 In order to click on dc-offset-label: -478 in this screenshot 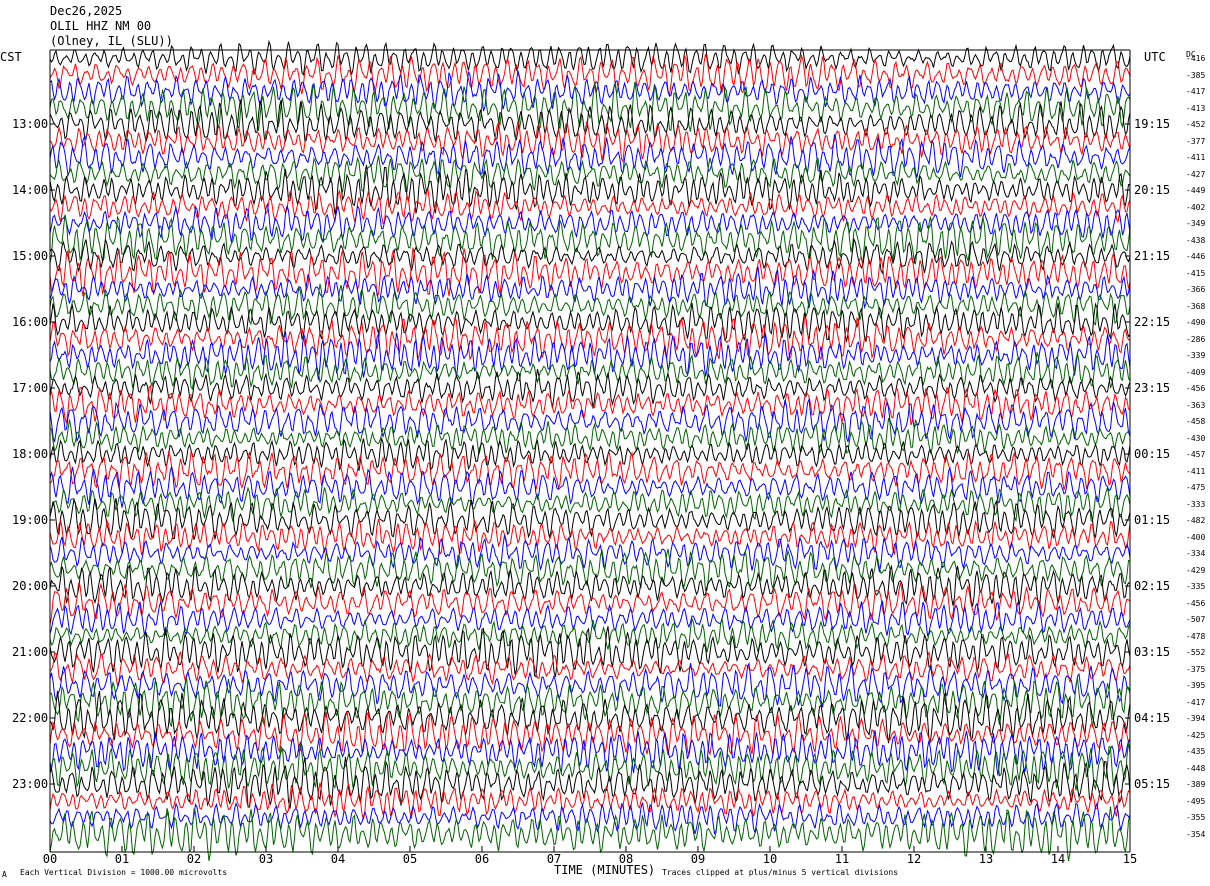, I will do `click(1196, 636)`.